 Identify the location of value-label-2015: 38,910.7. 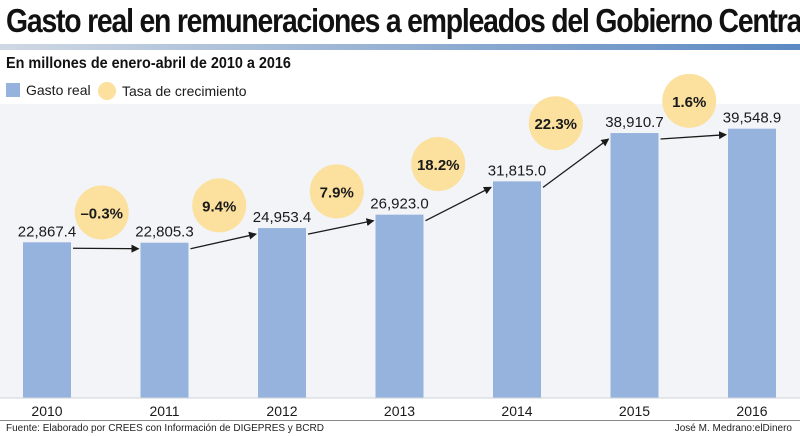
(634, 122).